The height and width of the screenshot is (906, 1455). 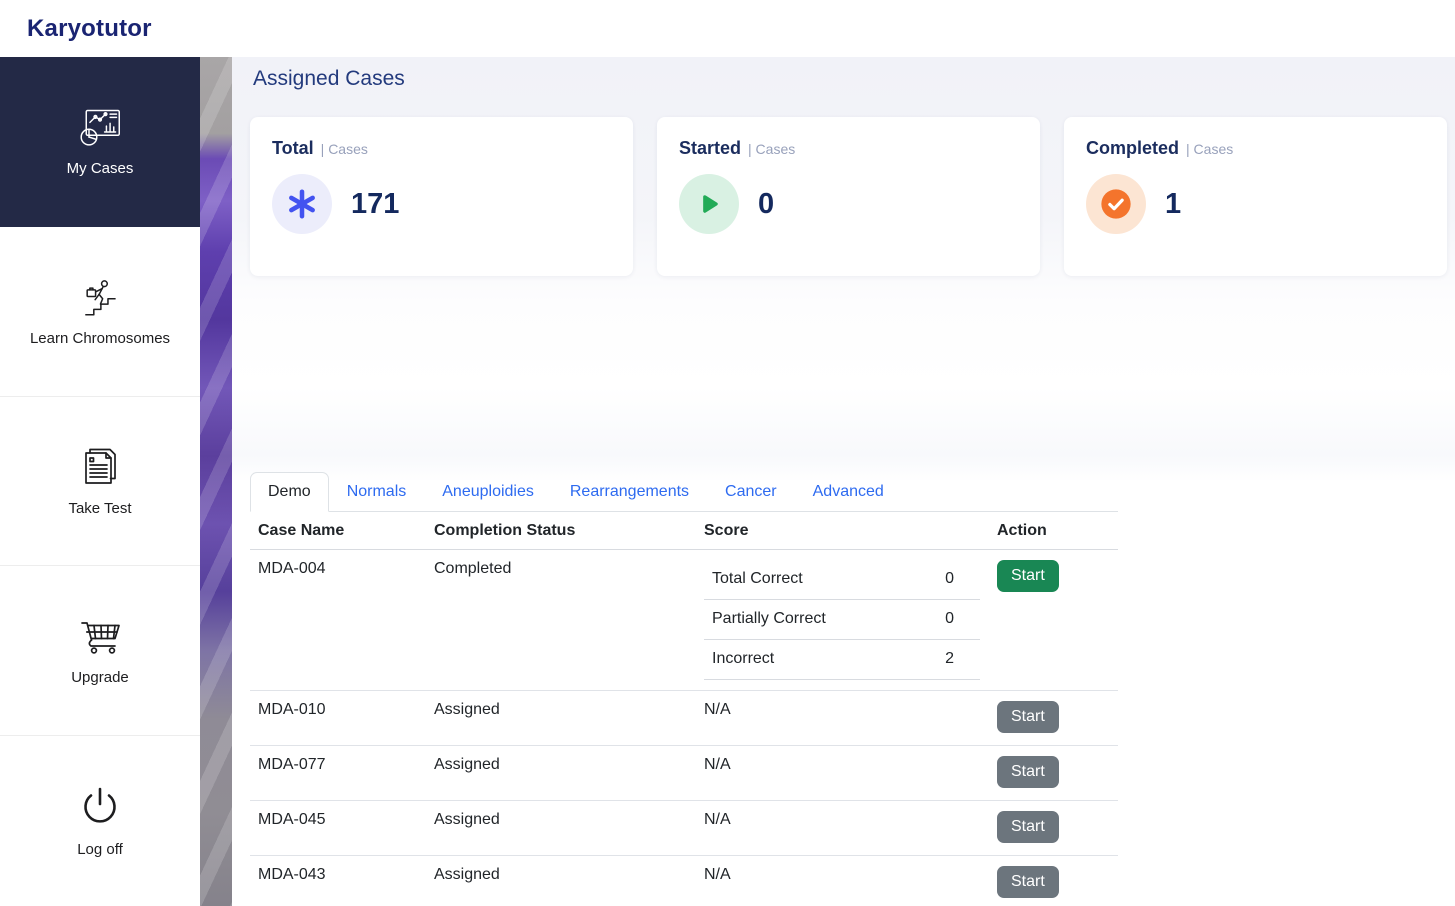 What do you see at coordinates (100, 849) in the screenshot?
I see `sidebar-item-label: Log off` at bounding box center [100, 849].